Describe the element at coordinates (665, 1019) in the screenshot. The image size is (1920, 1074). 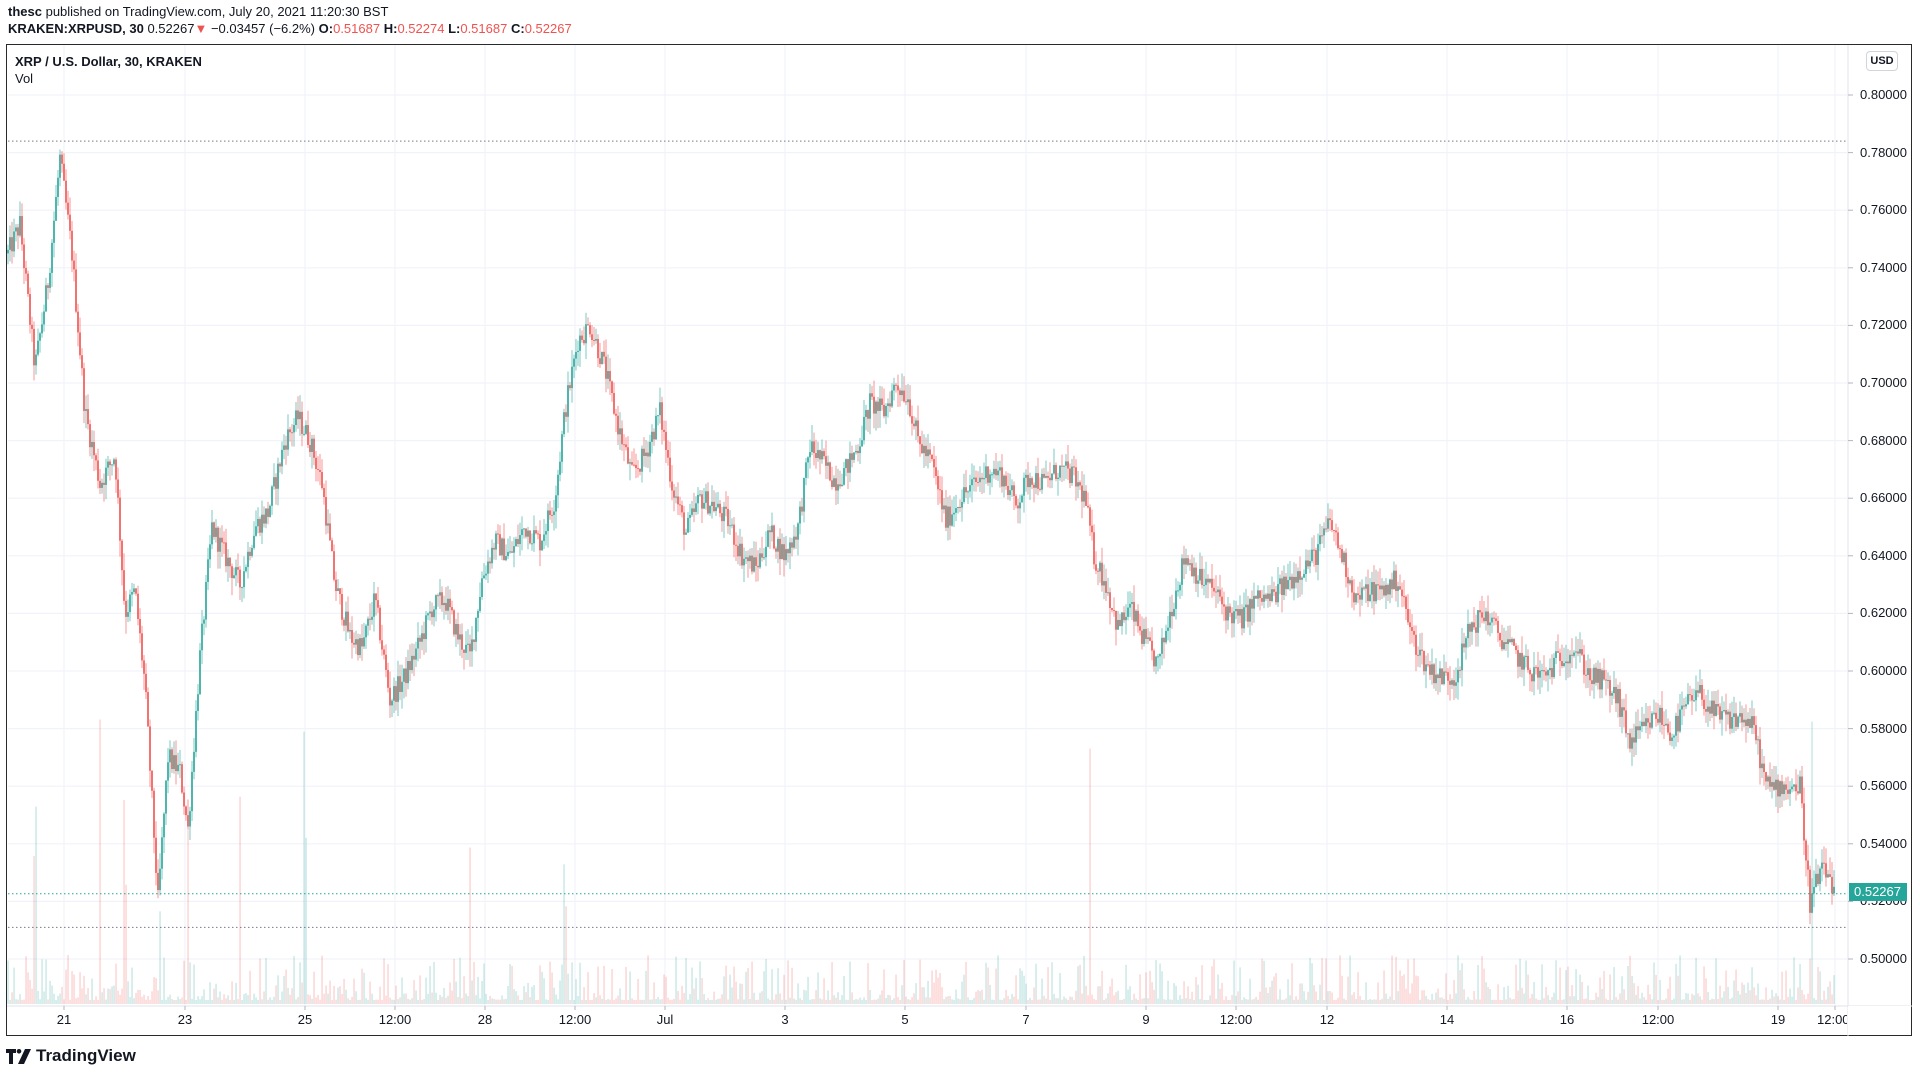
I see `time-tick-label: Jul` at that location.